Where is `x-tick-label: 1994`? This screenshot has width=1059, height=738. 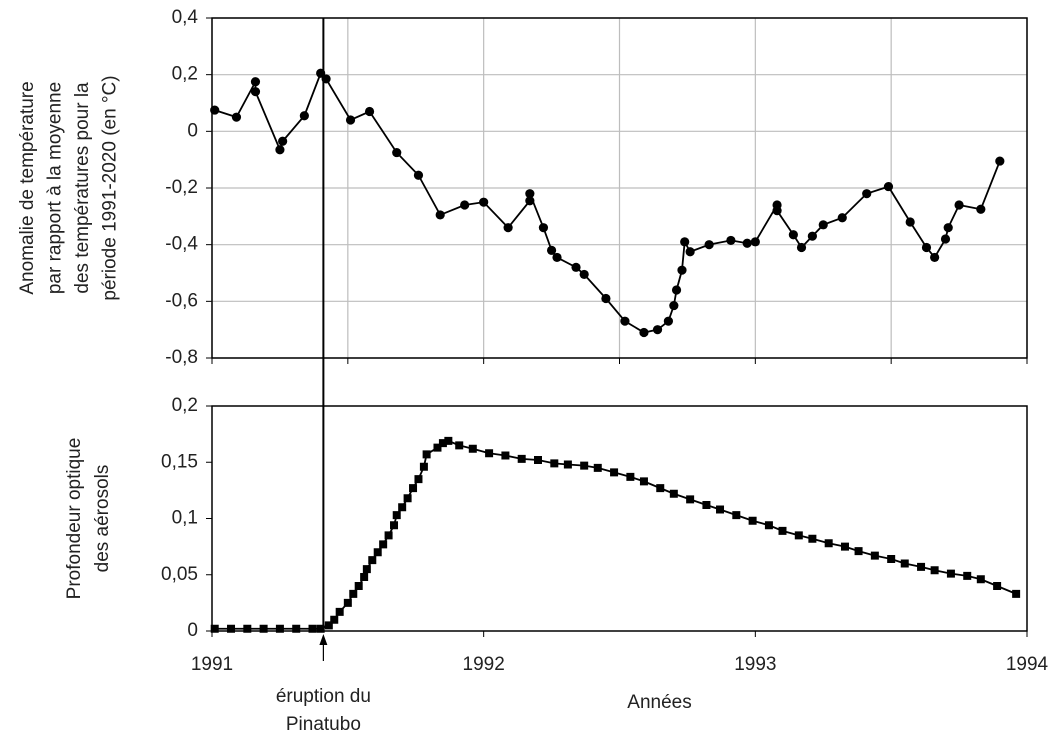 x-tick-label: 1994 is located at coordinates (1027, 664).